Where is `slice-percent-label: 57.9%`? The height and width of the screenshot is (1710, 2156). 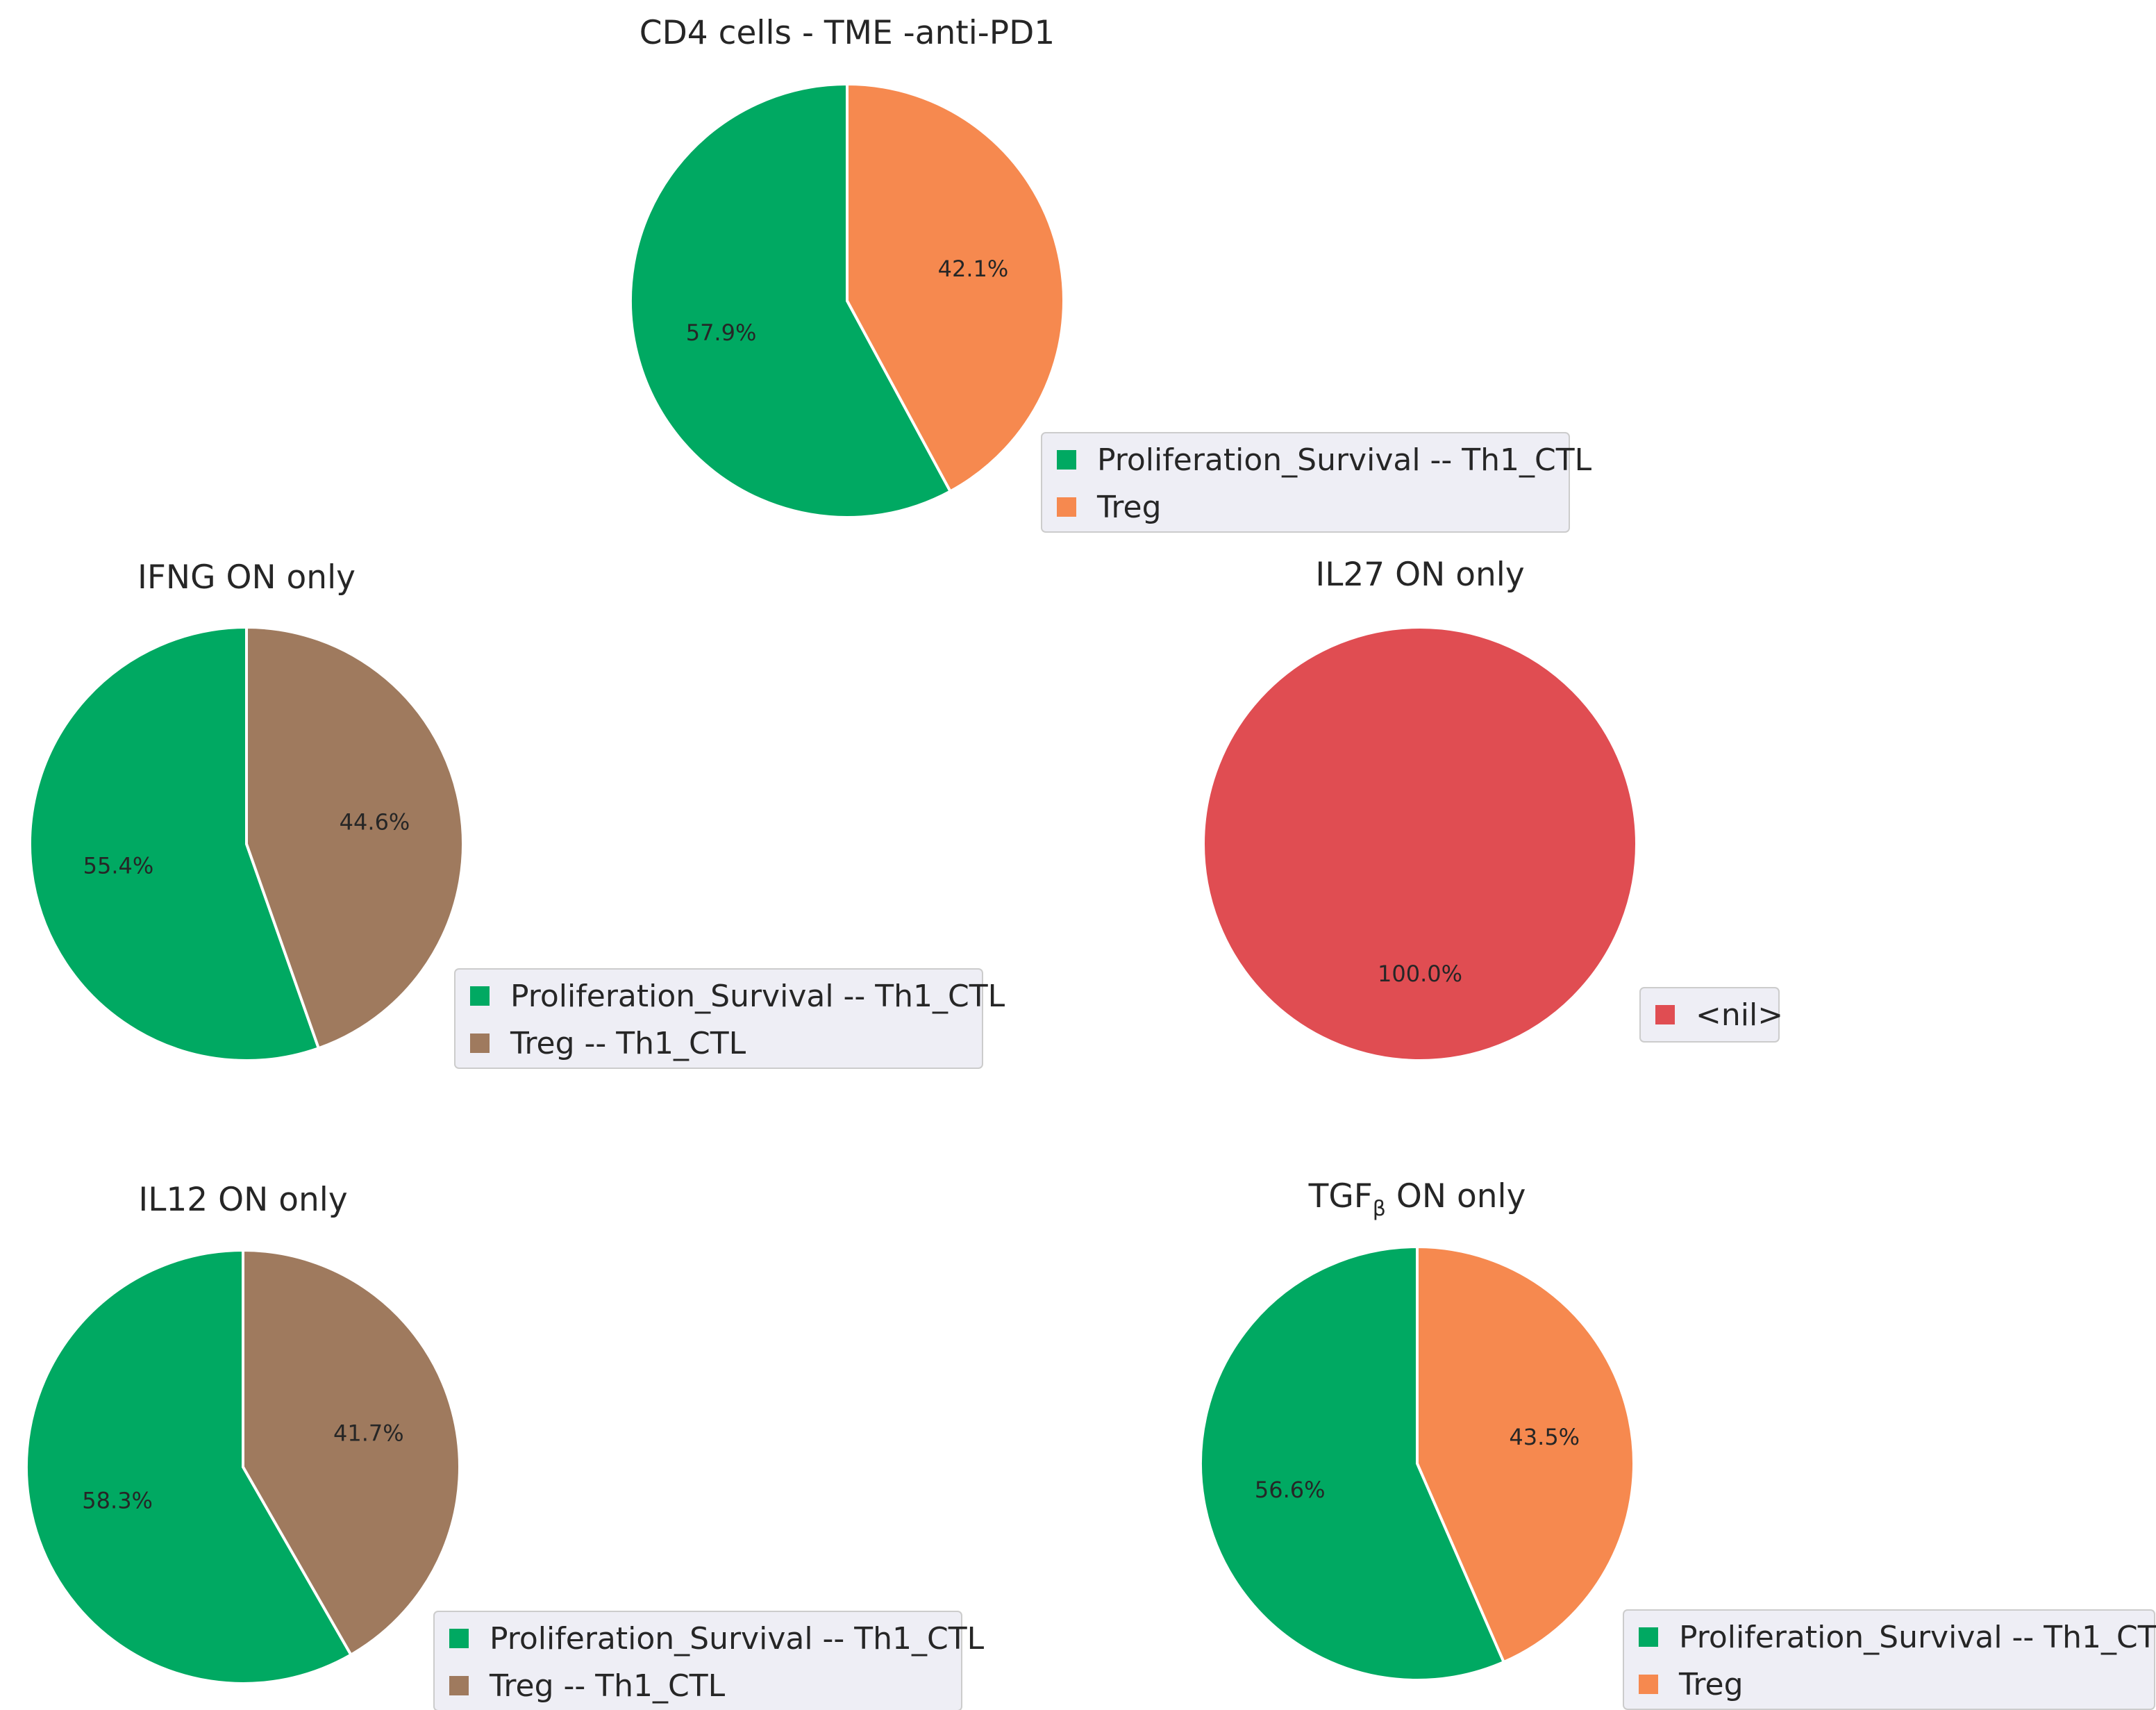 slice-percent-label: 57.9% is located at coordinates (721, 333).